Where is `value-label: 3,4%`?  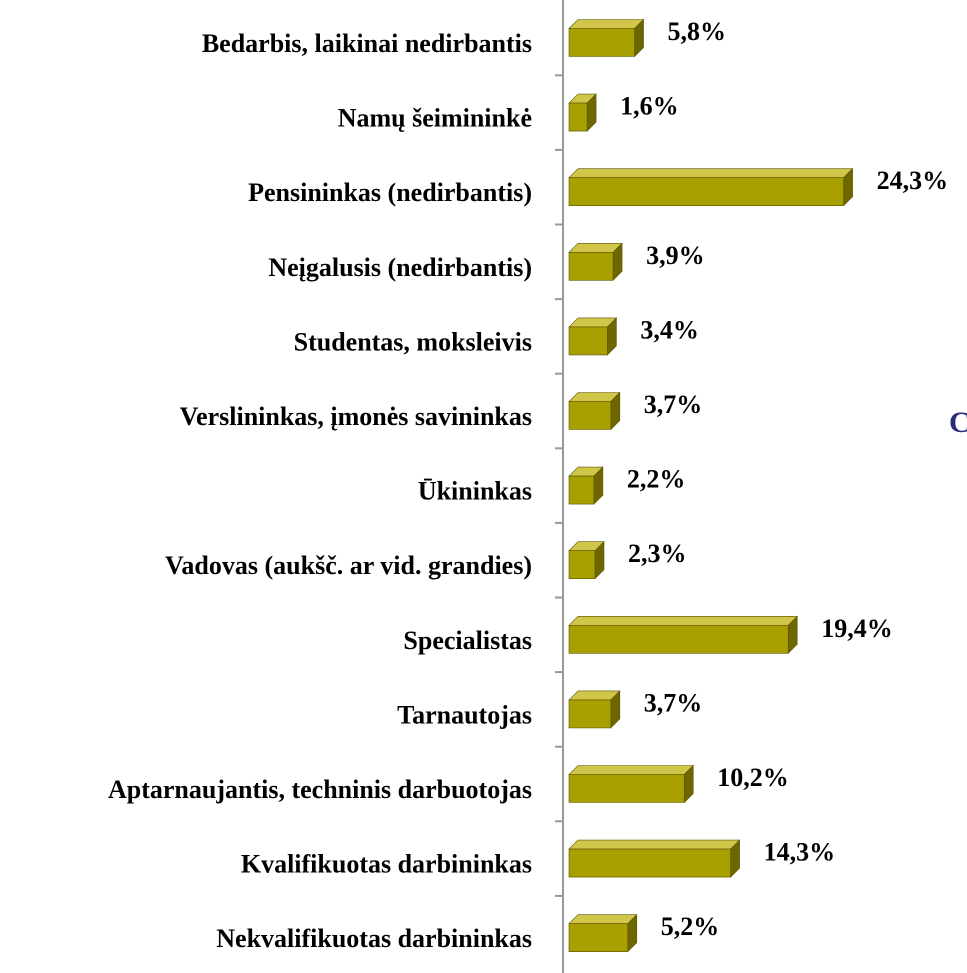
value-label: 3,4% is located at coordinates (669, 329).